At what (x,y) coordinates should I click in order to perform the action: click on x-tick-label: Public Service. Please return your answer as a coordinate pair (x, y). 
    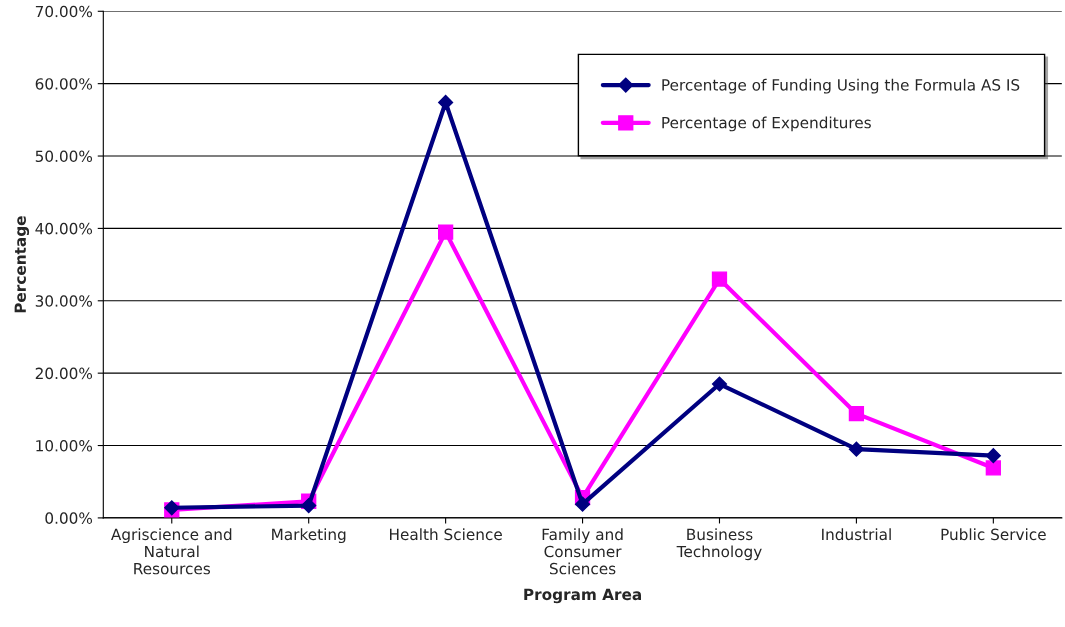
    Looking at the image, I should click on (993, 534).